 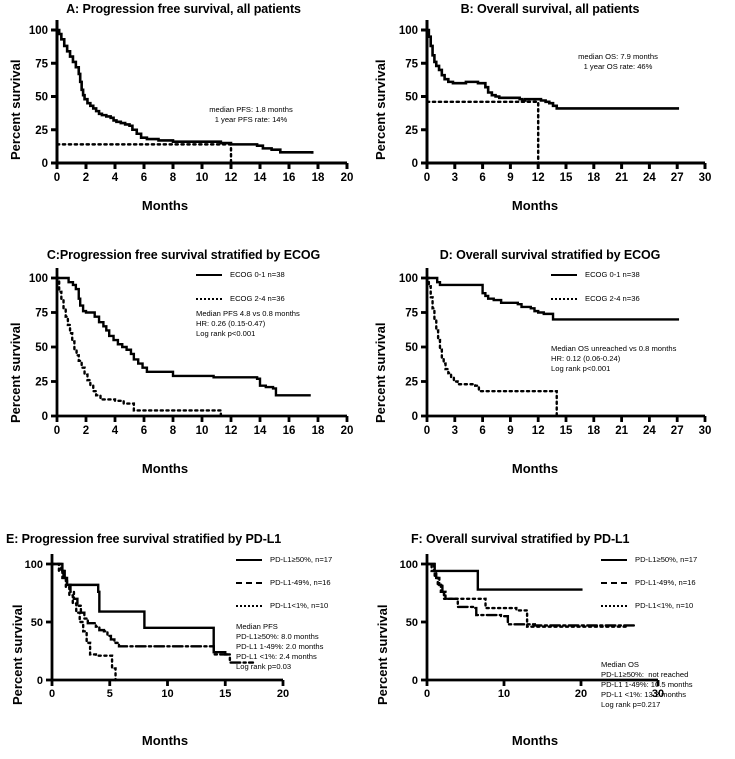 I want to click on x-tick-label: 14, so click(x=260, y=431).